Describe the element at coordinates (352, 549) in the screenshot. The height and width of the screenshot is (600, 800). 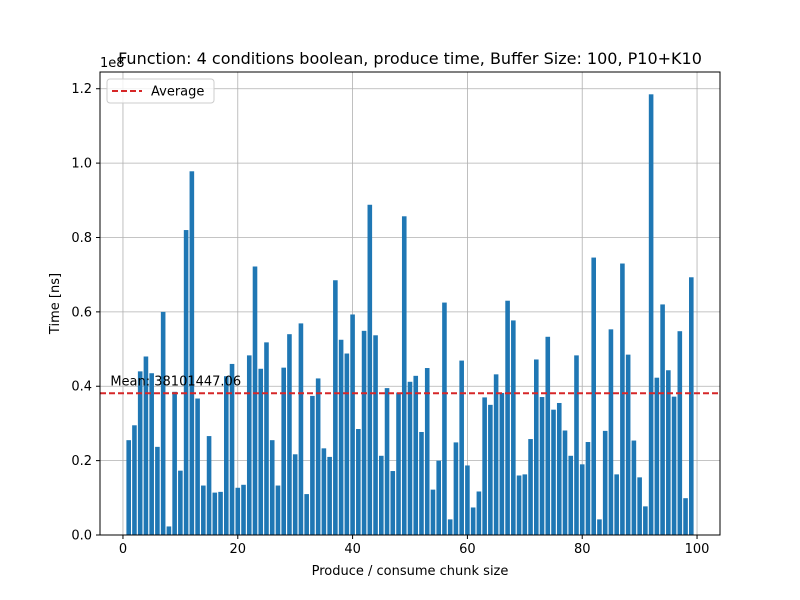
I see `x-tick-label: 40` at that location.